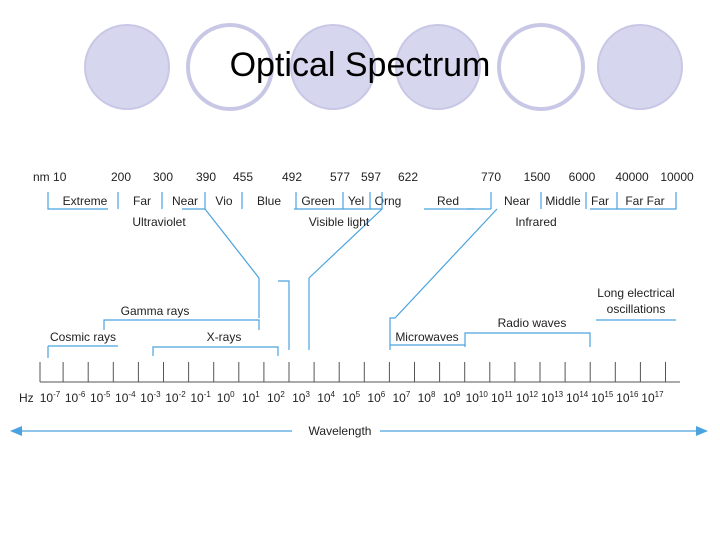  What do you see at coordinates (339, 222) in the screenshot?
I see `visible-light-label: Visible light` at bounding box center [339, 222].